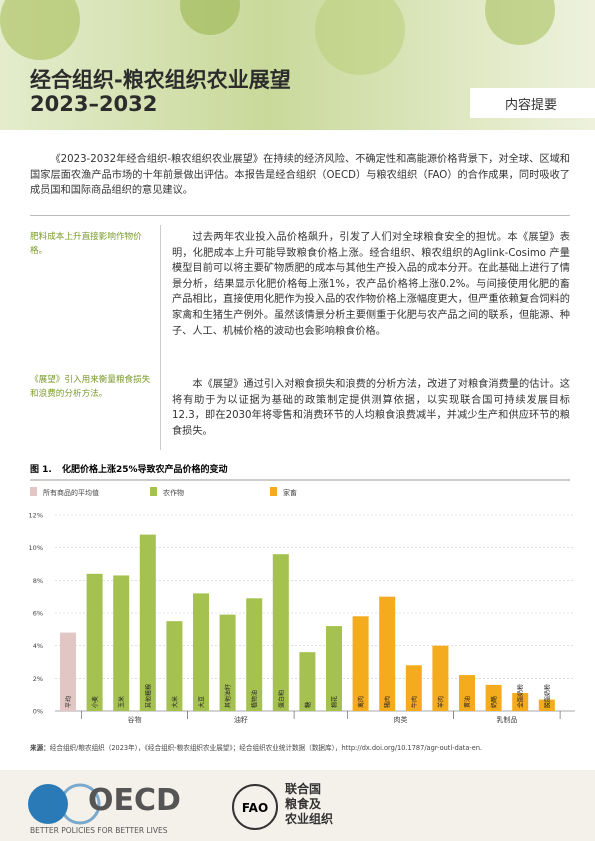 This screenshot has width=595, height=841. Describe the element at coordinates (361, 702) in the screenshot. I see `category-label: 禽肉` at that location.